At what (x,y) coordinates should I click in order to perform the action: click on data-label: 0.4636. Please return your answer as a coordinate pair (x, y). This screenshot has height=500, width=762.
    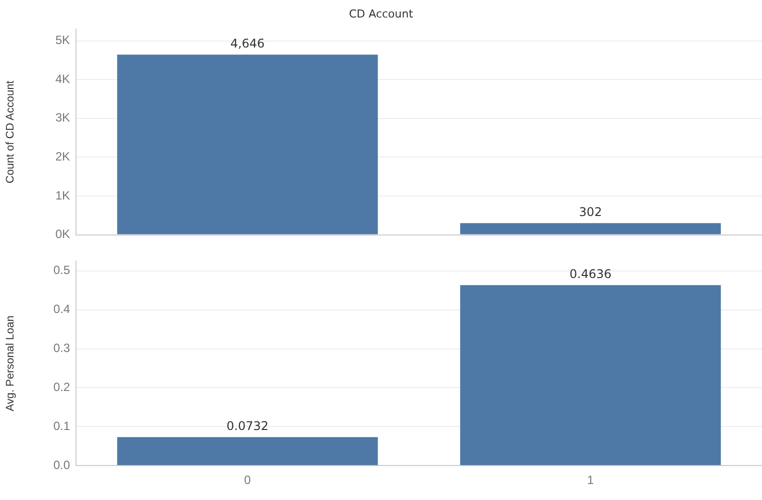
    Looking at the image, I should click on (591, 274).